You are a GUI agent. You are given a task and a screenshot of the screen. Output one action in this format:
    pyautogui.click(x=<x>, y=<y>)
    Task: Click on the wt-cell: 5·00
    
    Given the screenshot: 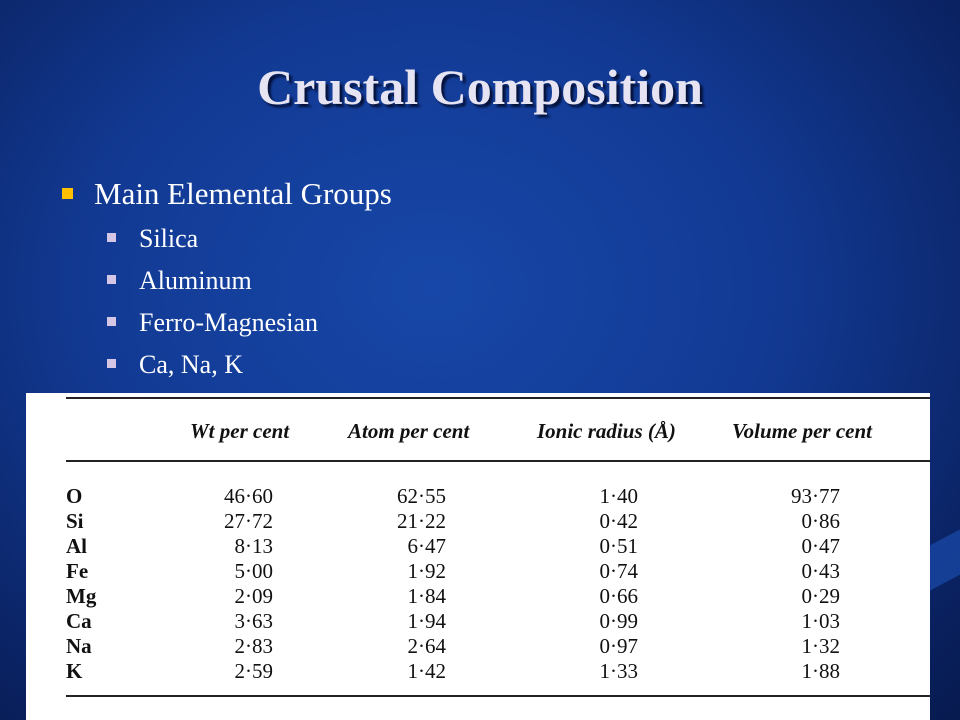 What is the action you would take?
    pyautogui.click(x=254, y=571)
    